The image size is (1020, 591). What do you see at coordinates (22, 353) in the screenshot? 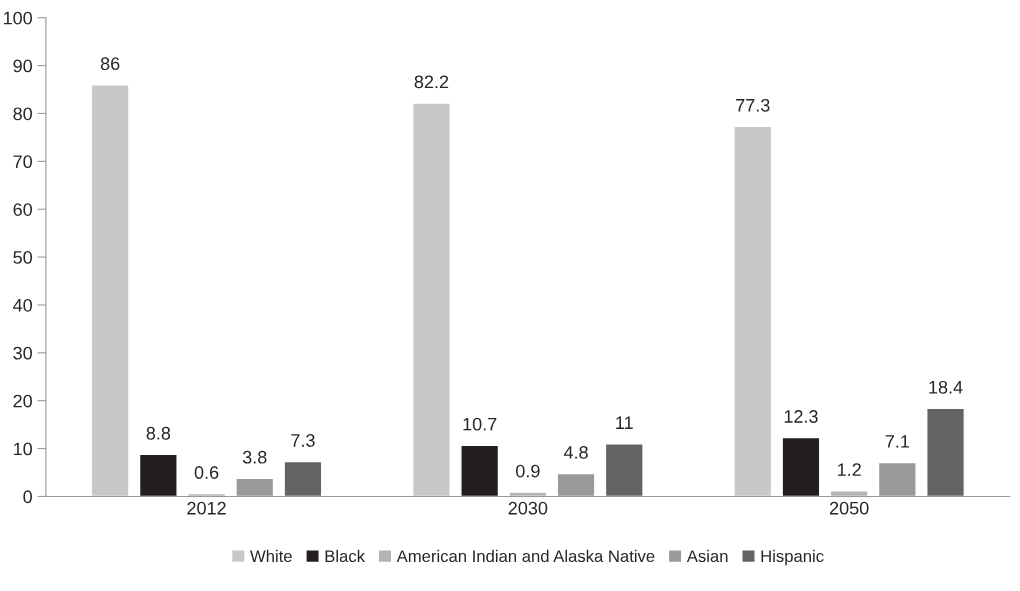
I see `y-tick-label: 30` at bounding box center [22, 353].